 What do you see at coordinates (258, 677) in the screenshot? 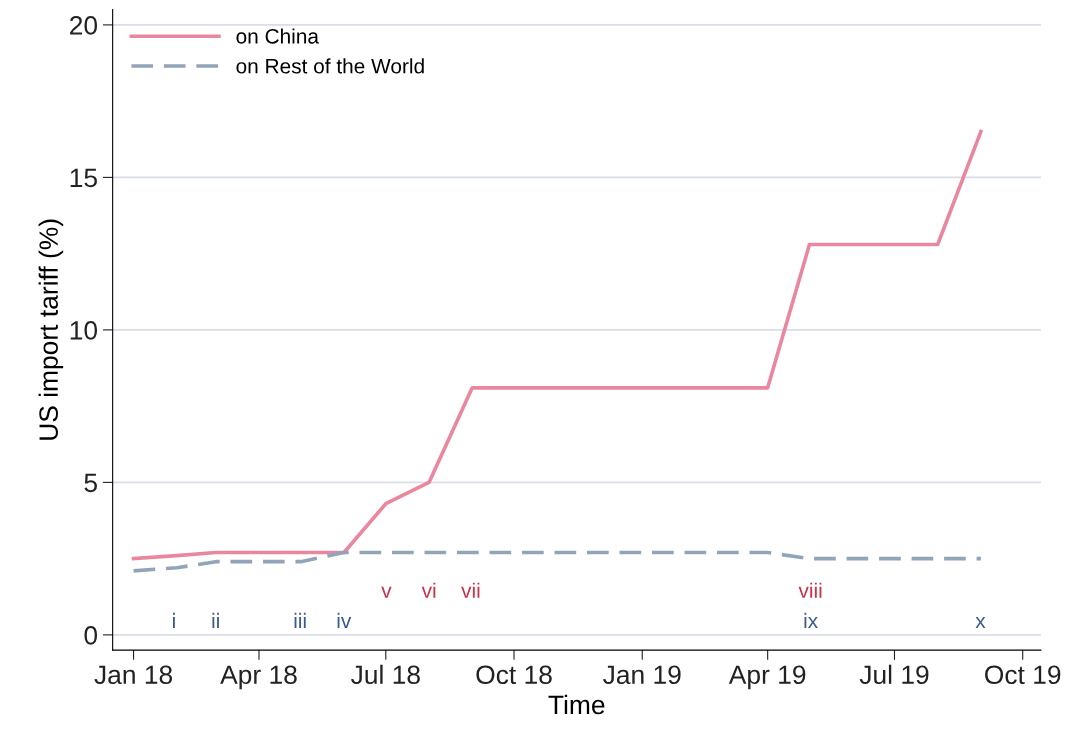
I see `x-tick-label: Apr 18` at bounding box center [258, 677].